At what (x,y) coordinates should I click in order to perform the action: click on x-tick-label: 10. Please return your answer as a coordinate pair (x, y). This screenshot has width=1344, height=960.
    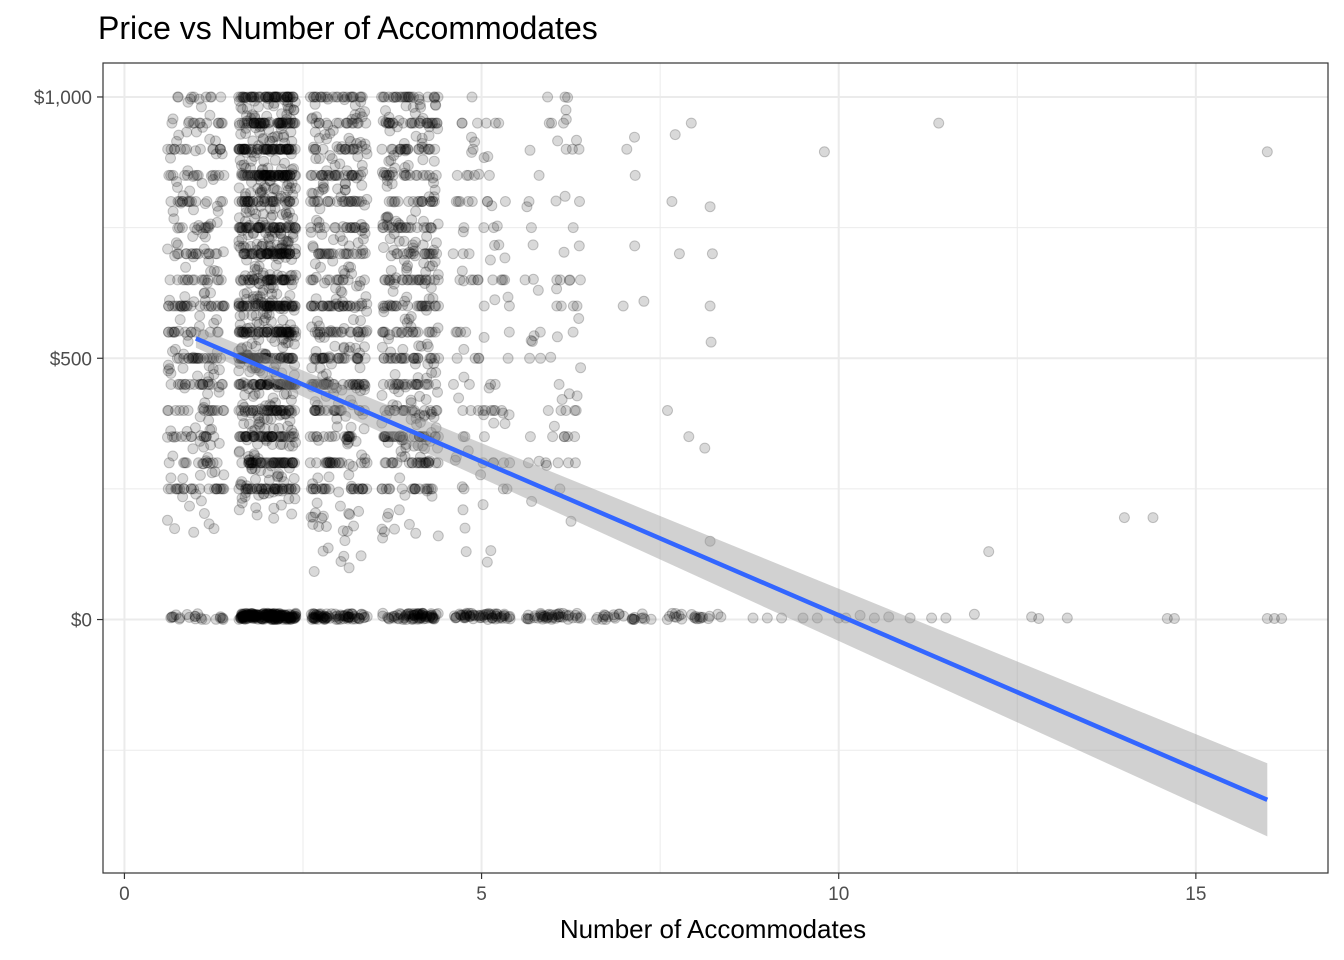
    Looking at the image, I should click on (838, 894).